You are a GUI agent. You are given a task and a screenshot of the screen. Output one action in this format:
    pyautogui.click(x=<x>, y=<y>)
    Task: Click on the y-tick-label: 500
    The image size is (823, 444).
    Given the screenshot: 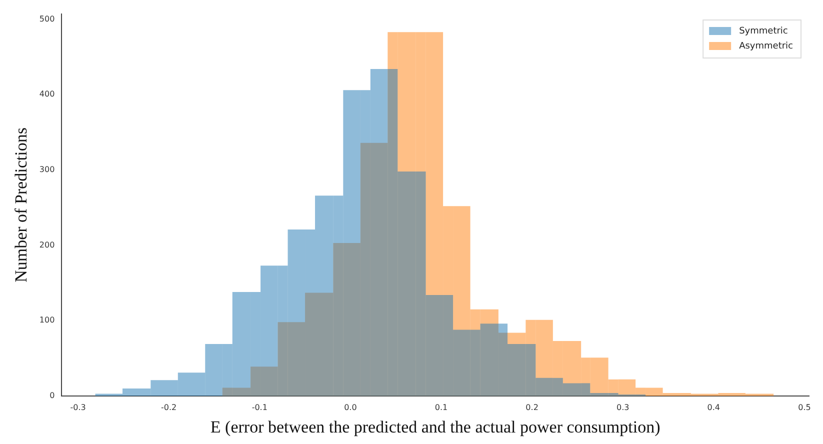 What is the action you would take?
    pyautogui.click(x=47, y=19)
    